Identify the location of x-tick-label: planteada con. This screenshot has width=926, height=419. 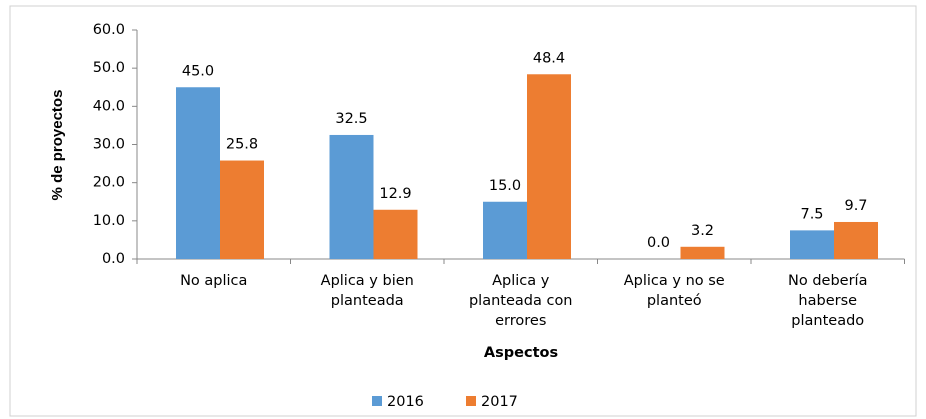
(521, 301).